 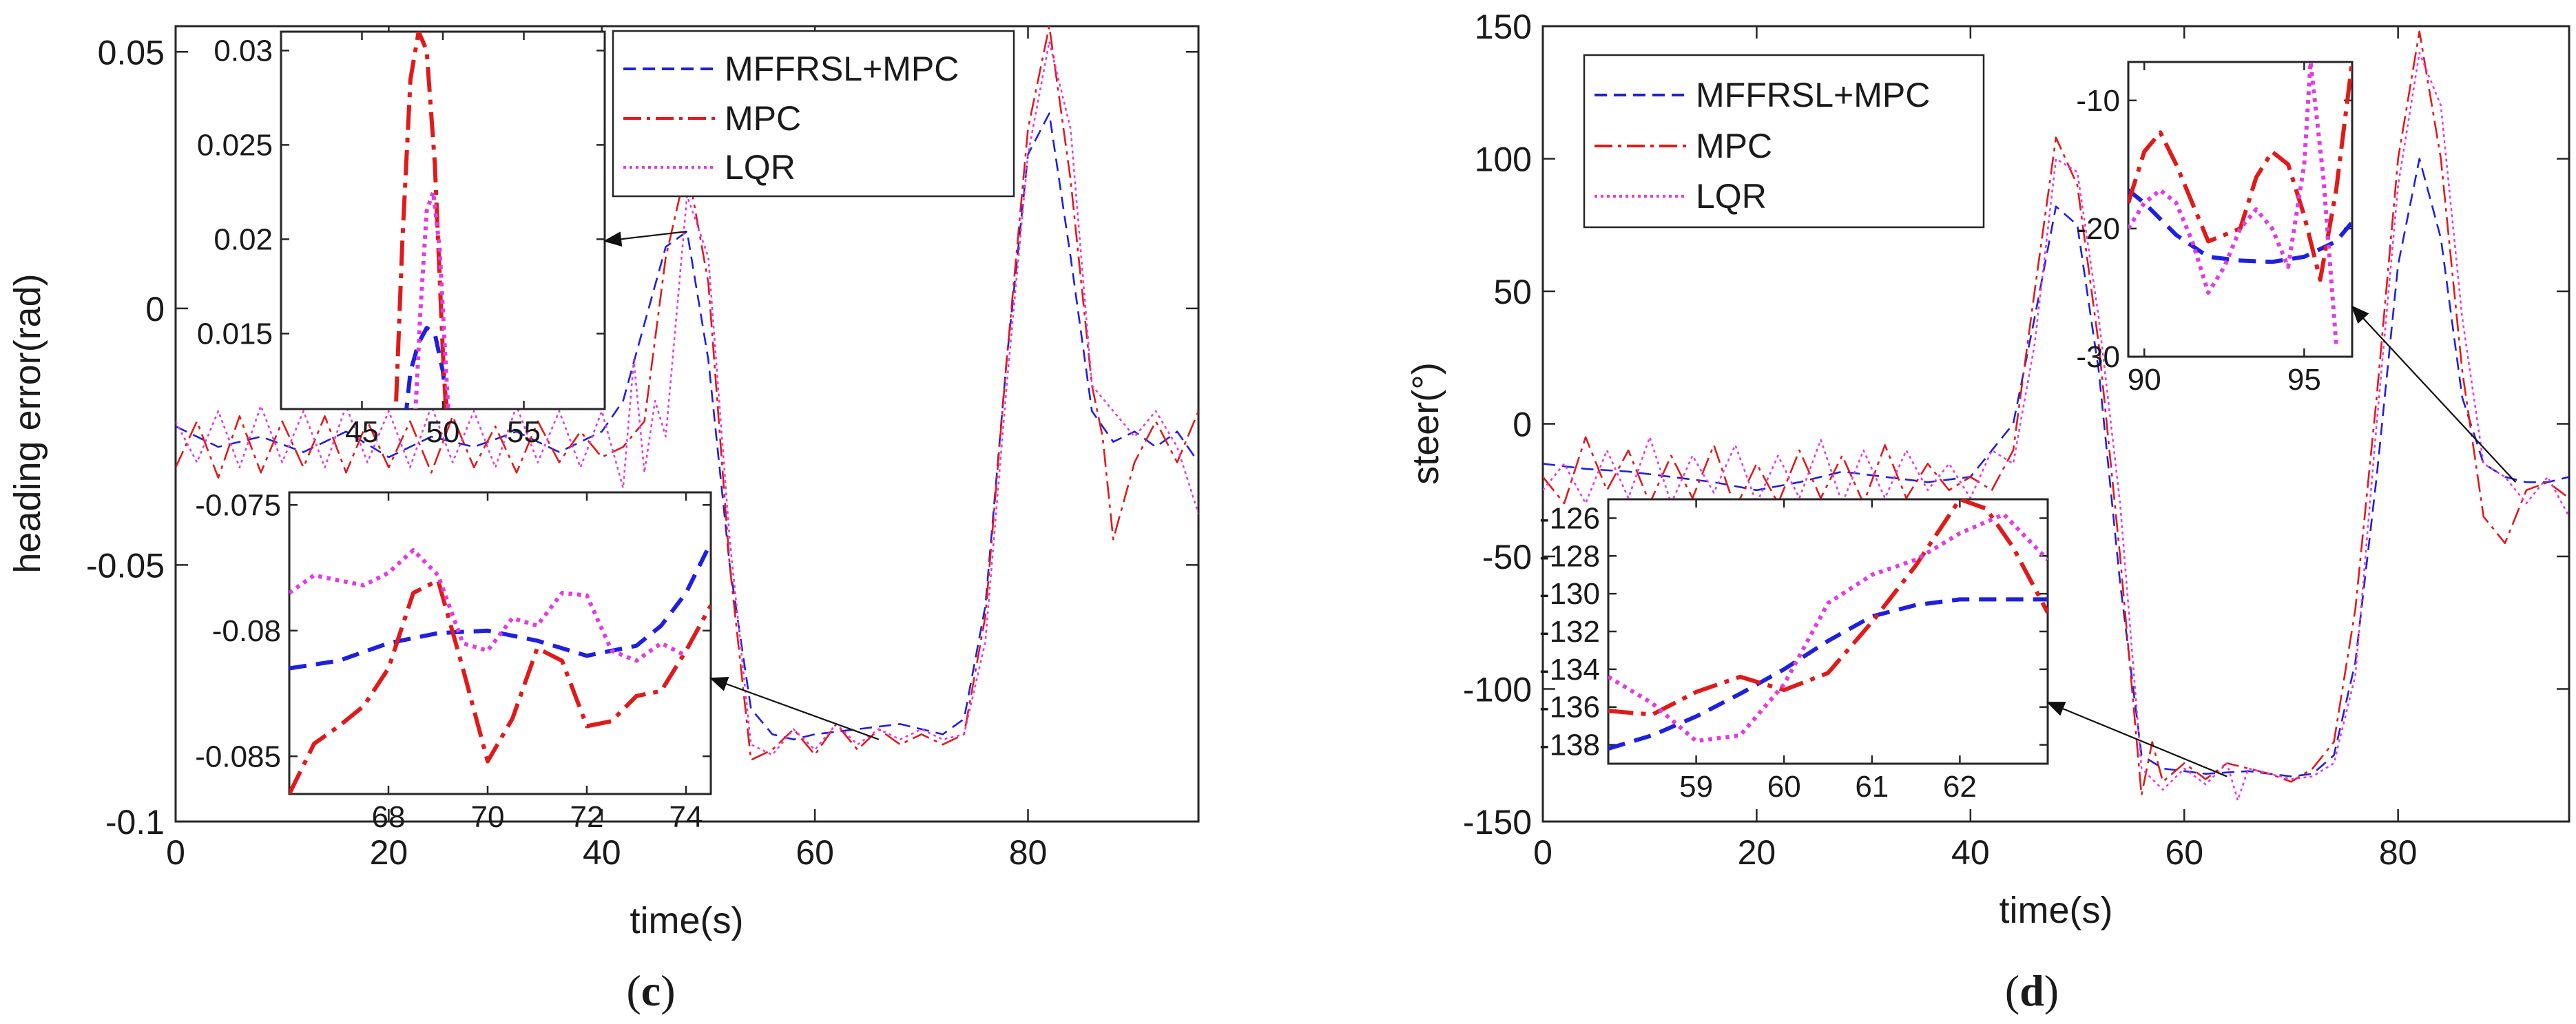 I want to click on inset-d1-ytick-label-0: -10, so click(x=2098, y=101).